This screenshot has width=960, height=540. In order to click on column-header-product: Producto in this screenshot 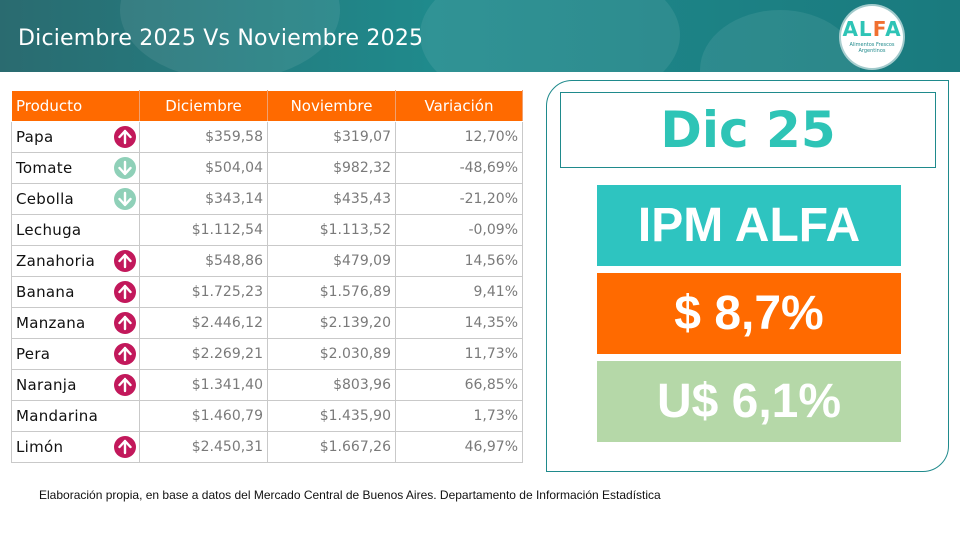, I will do `click(75, 106)`.